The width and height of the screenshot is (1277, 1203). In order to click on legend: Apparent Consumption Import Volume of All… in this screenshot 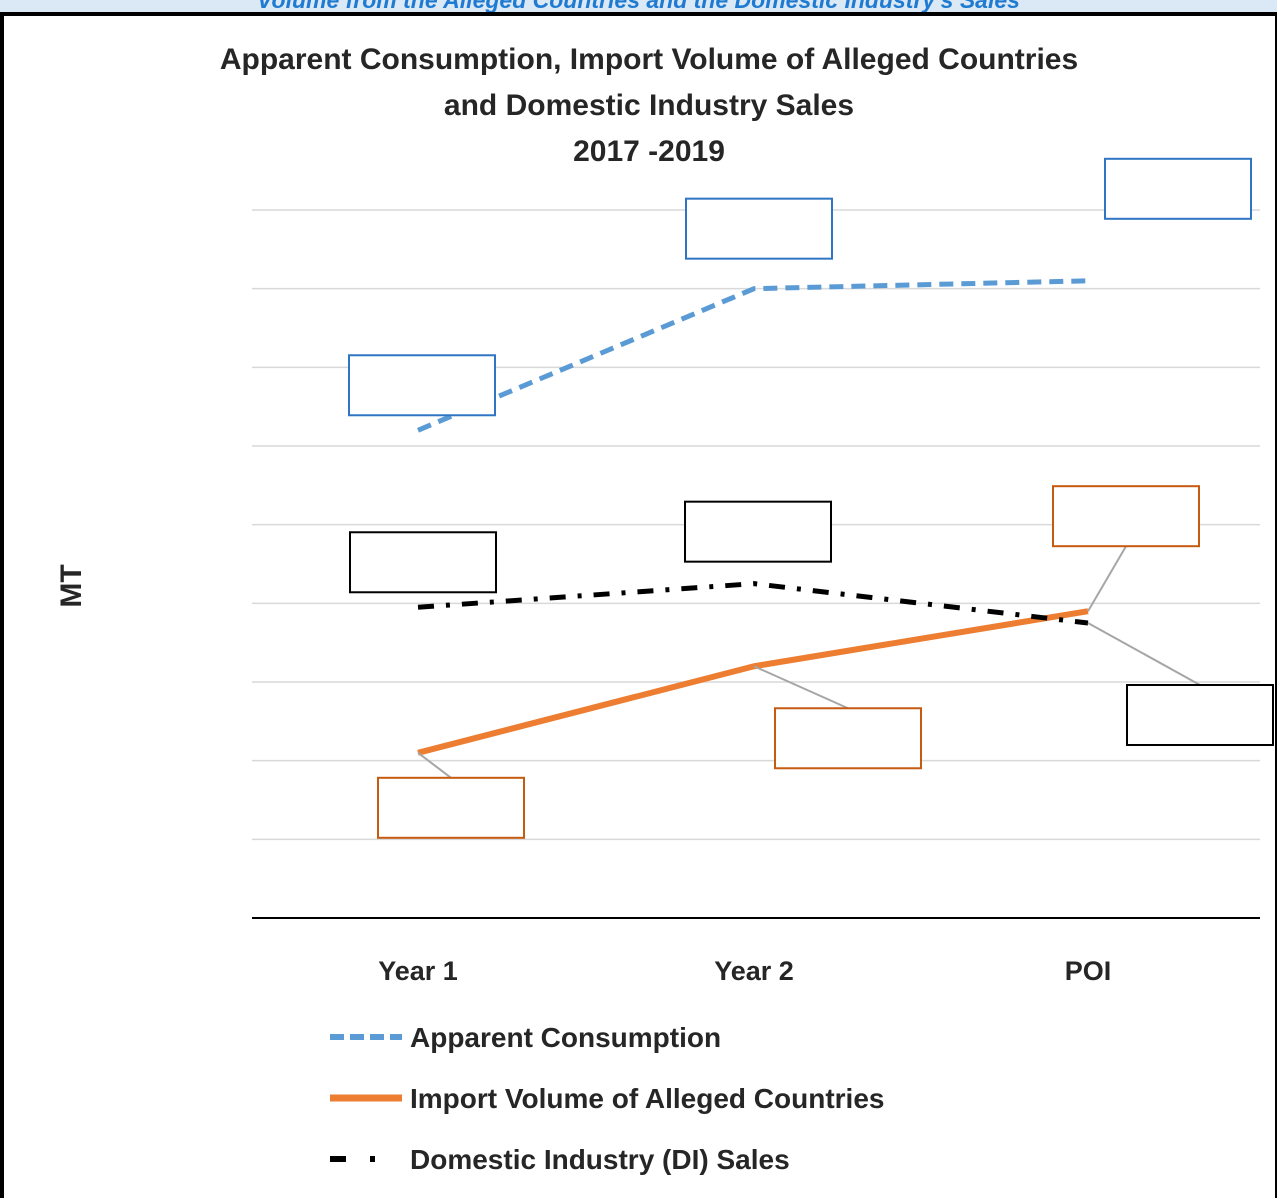, I will do `click(607, 1098)`.